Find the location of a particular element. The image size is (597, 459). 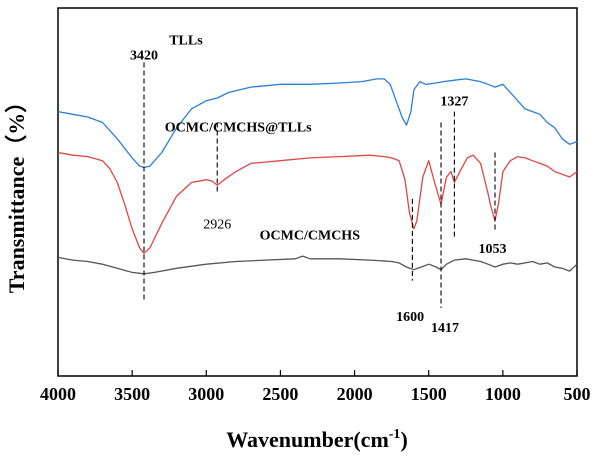

series-label-1: OCMC/CMCHS@TLLs is located at coordinates (238, 128).